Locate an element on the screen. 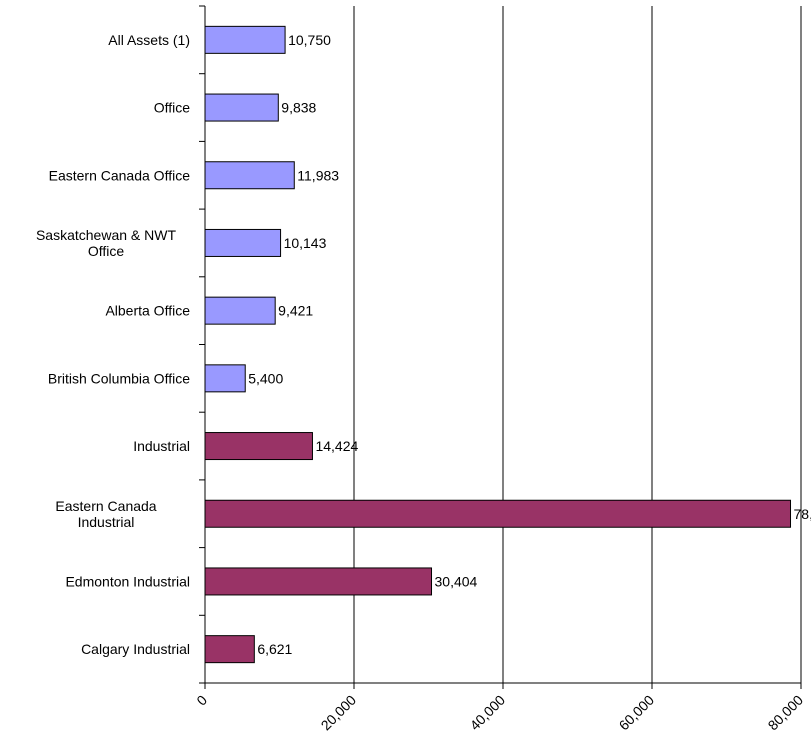  data-label: 30,404 is located at coordinates (456, 581).